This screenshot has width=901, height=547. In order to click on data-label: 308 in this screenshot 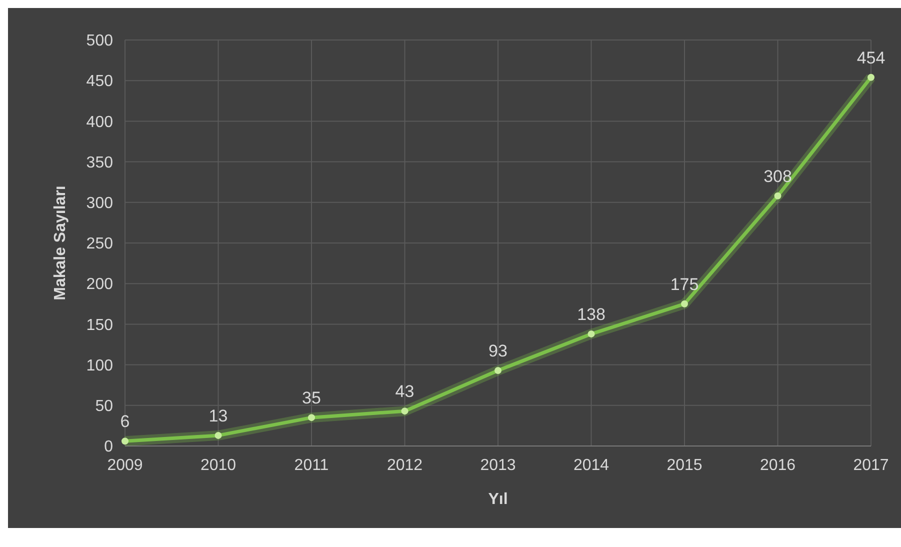, I will do `click(778, 176)`.